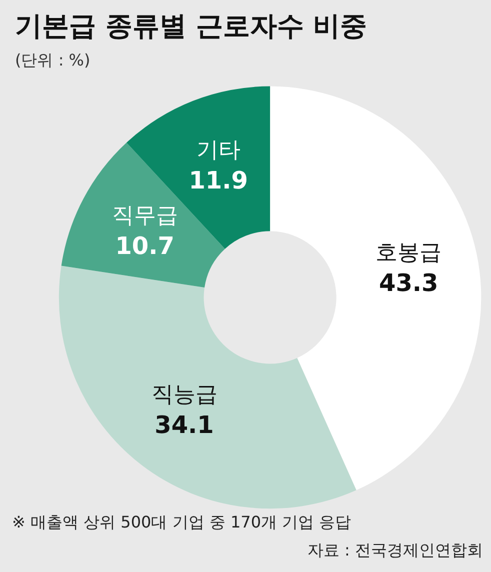 This screenshot has width=491, height=572. I want to click on chart-subtitle: (단위 : %), so click(52, 60).